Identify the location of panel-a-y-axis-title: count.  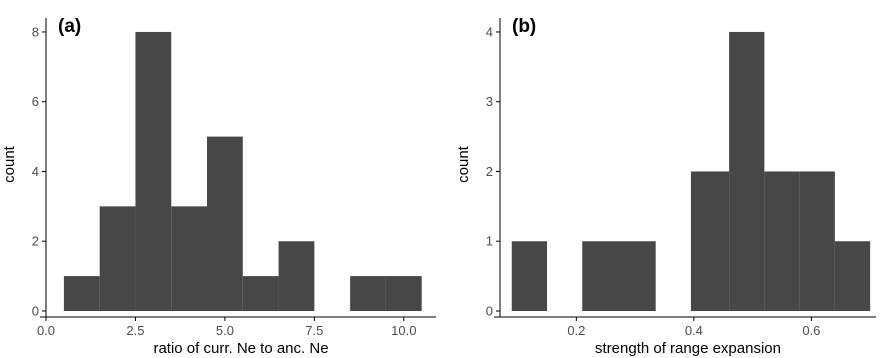
(9, 164).